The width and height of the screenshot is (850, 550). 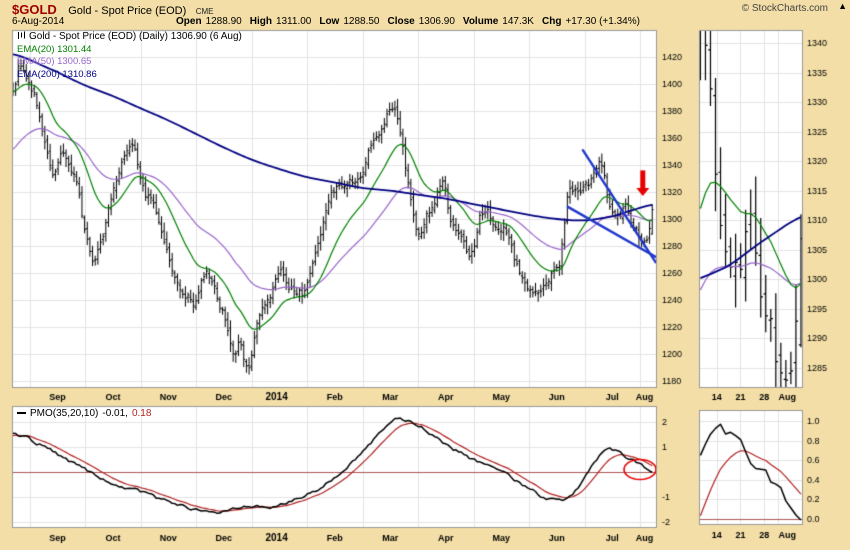 I want to click on volume-value: 147.3K, so click(x=518, y=21).